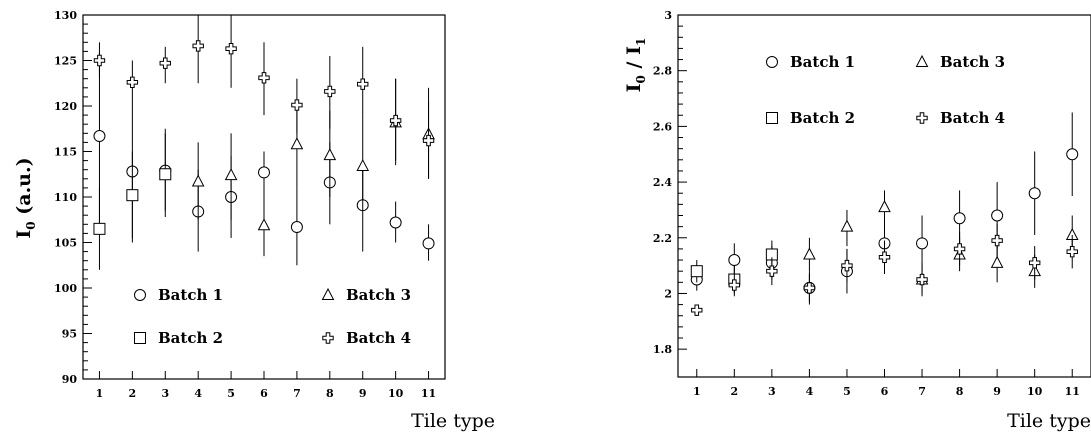 The image size is (1091, 432). I want to click on y-tick-label: 100, so click(65, 288).